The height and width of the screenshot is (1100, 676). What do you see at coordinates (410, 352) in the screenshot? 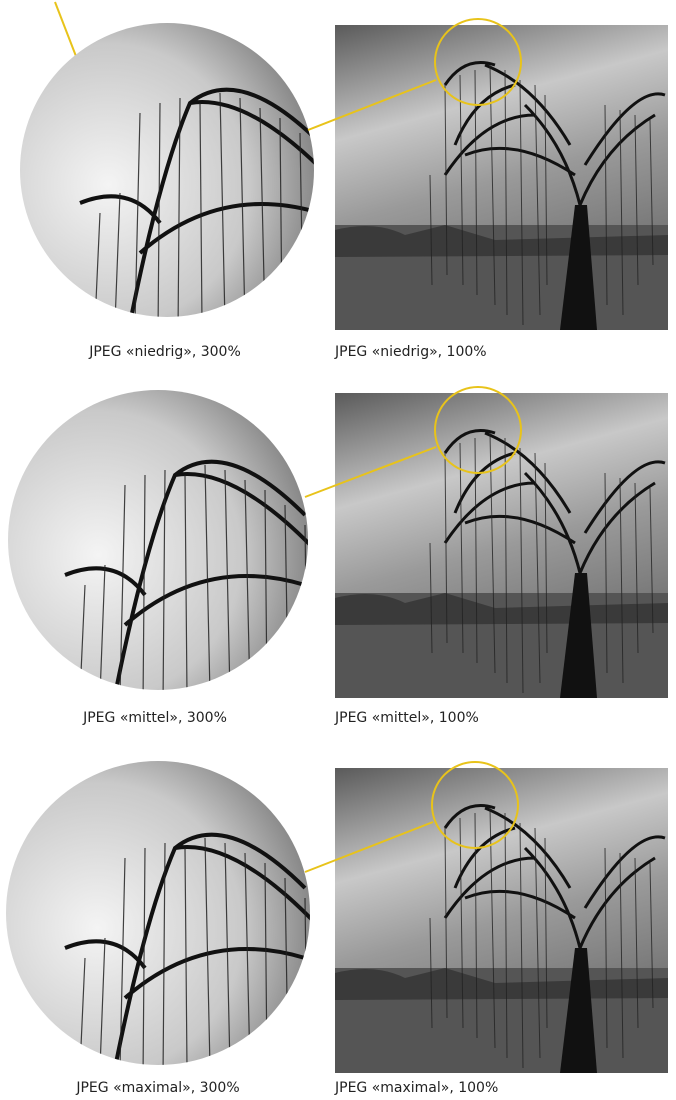
I see `full-caption: JPEG «niedrig», 100%` at bounding box center [410, 352].